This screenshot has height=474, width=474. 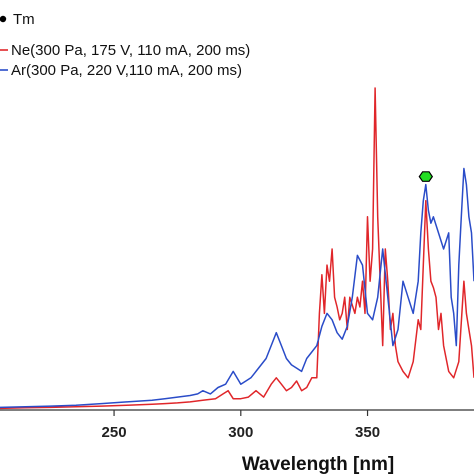 I want to click on x-axis-title: Wavelength [nm], so click(x=318, y=464).